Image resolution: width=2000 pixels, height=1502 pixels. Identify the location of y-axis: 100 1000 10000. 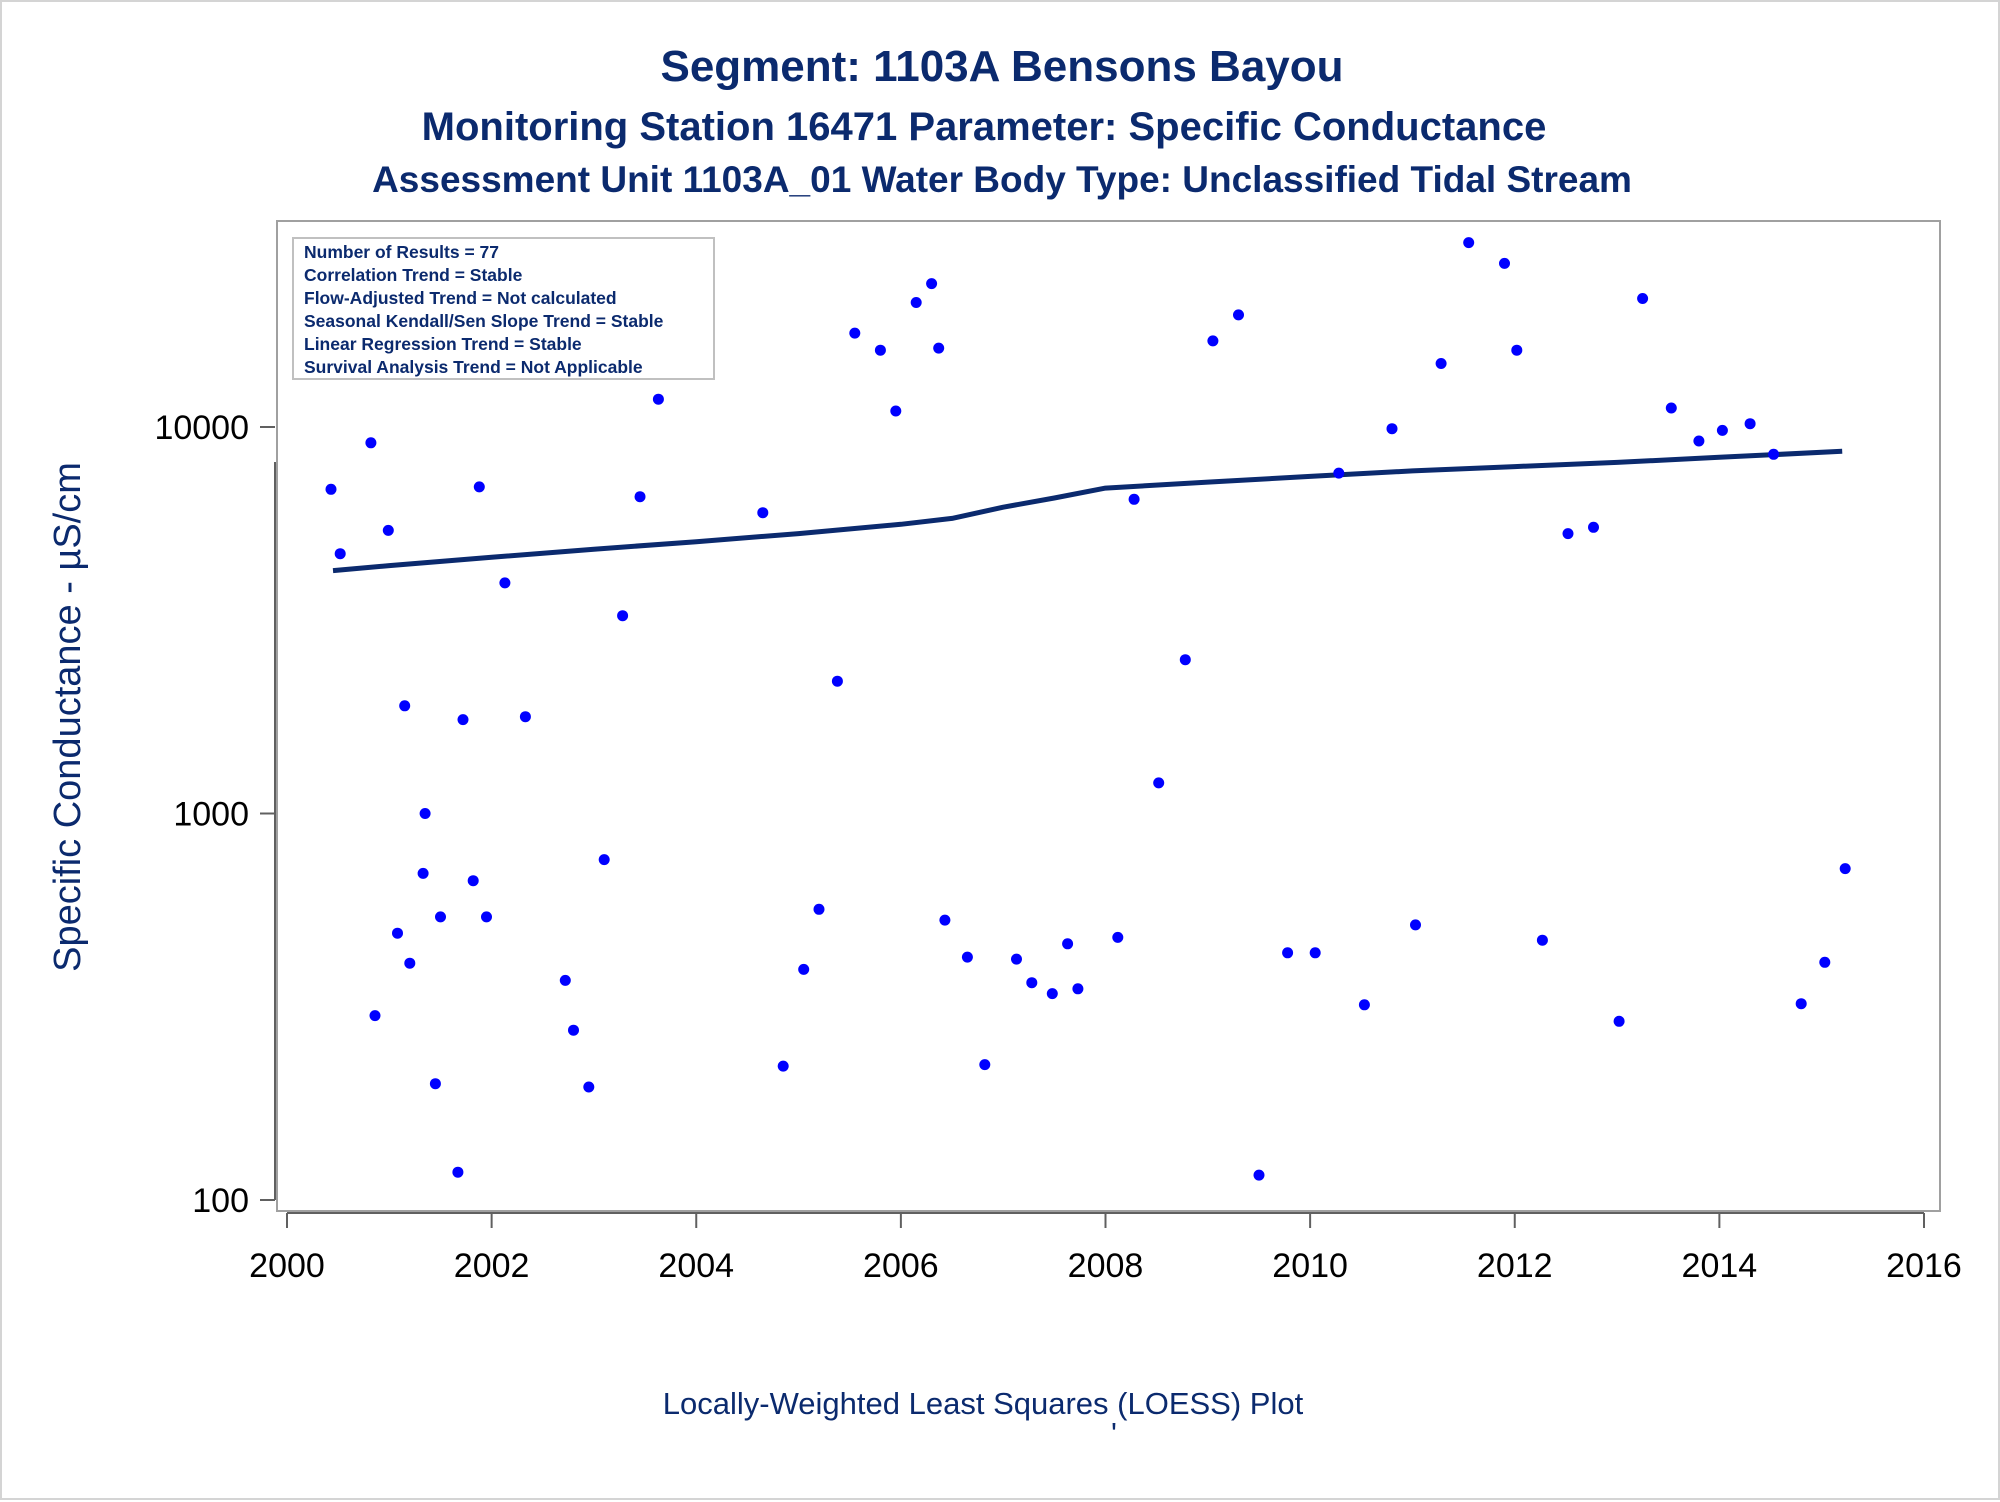
(215, 814).